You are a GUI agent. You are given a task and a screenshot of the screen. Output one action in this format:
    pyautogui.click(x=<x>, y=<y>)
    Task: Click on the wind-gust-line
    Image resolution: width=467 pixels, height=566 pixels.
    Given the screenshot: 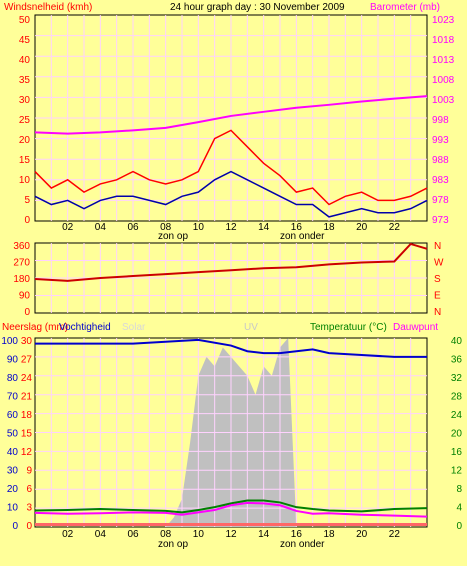 What is the action you would take?
    pyautogui.click(x=231, y=167)
    